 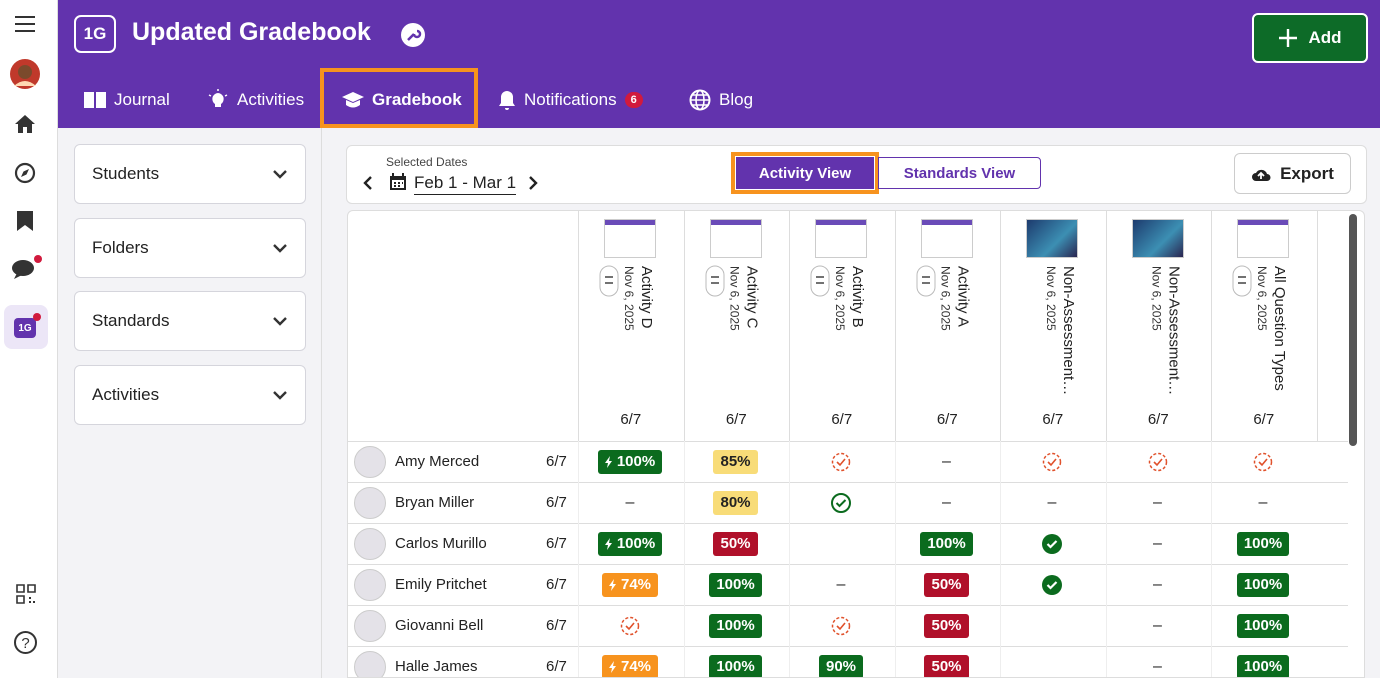 I want to click on nav-gradebook: Gradebook, so click(x=402, y=100).